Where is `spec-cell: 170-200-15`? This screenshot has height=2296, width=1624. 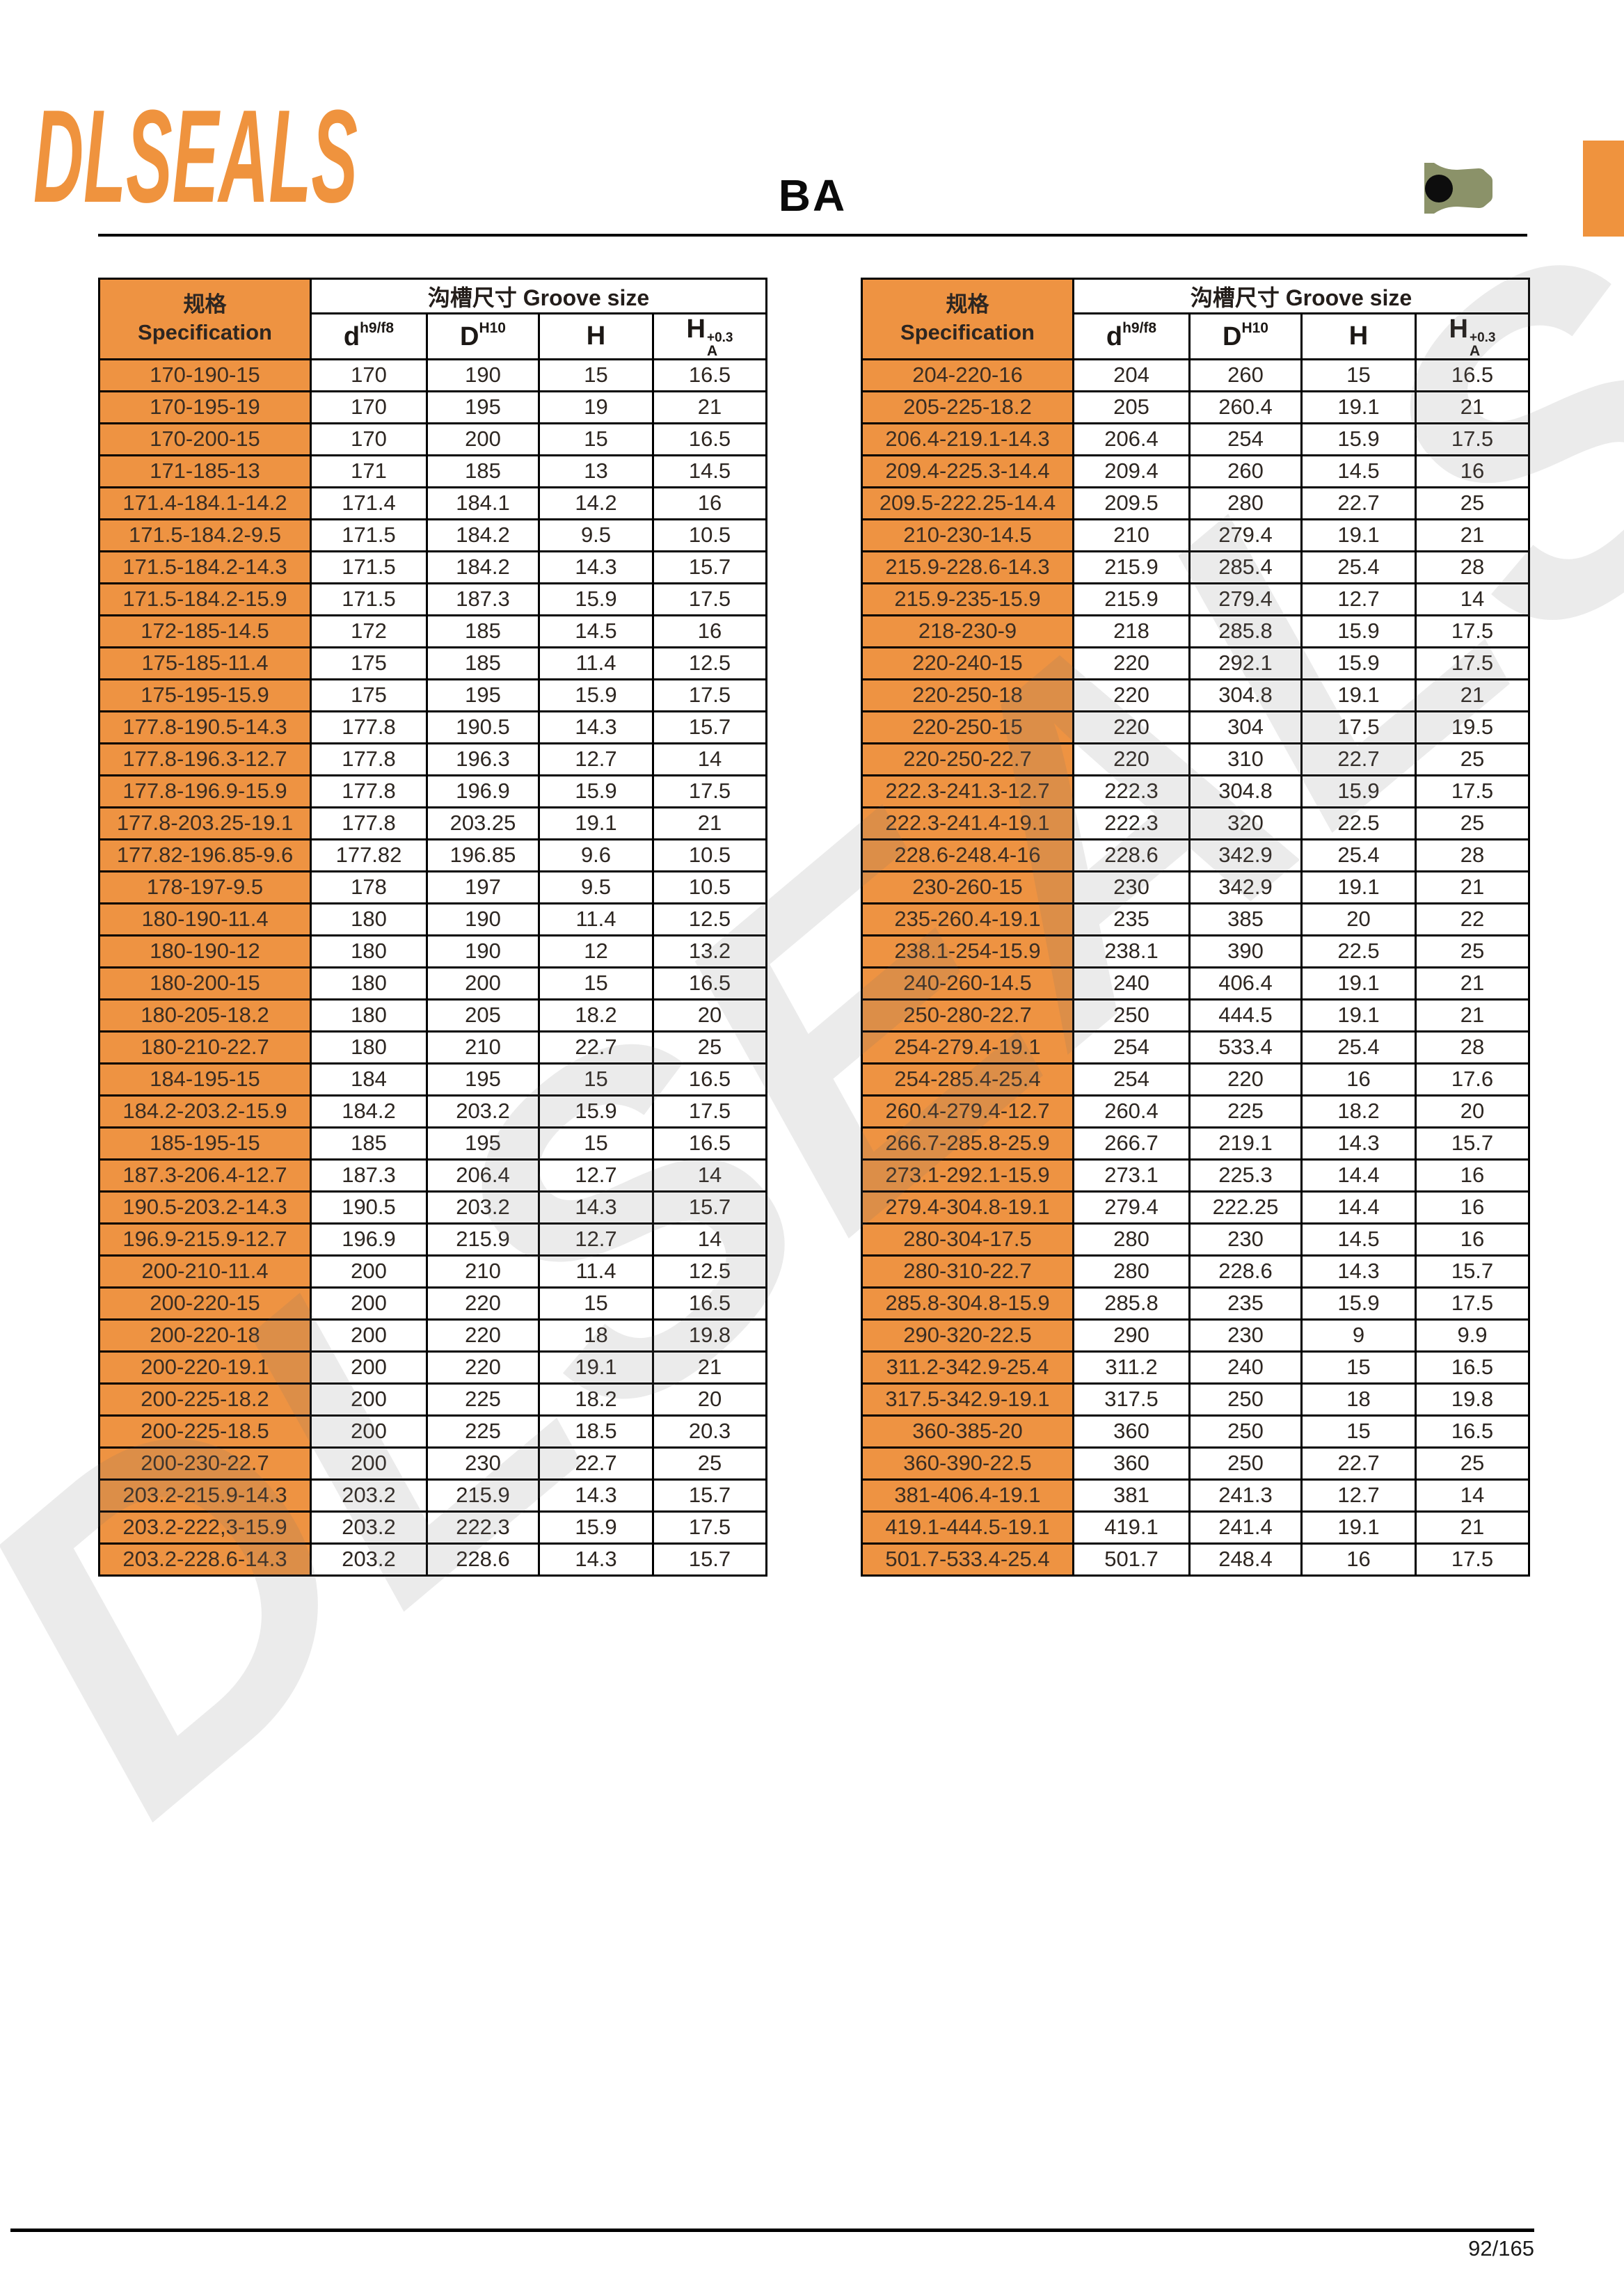
spec-cell: 170-200-15 is located at coordinates (205, 439).